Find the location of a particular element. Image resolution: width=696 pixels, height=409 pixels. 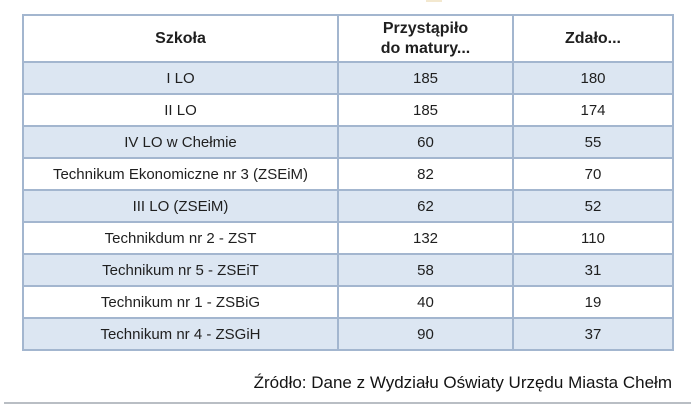

cell-attended: 82 is located at coordinates (425, 174).